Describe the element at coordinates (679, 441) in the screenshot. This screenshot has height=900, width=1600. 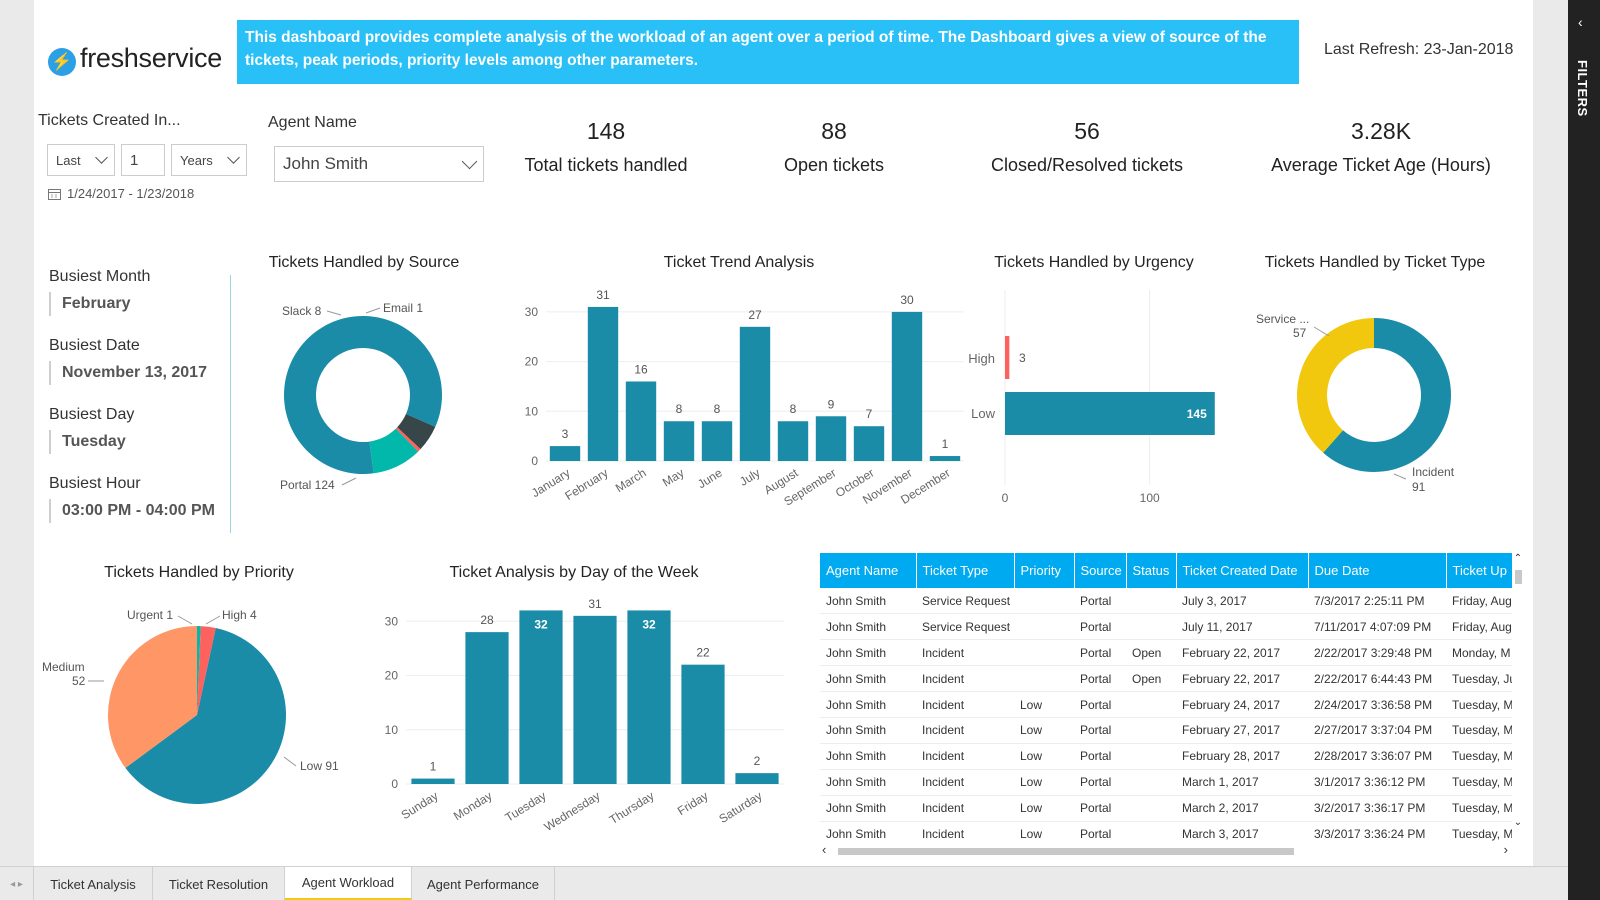
I see `bar-may` at that location.